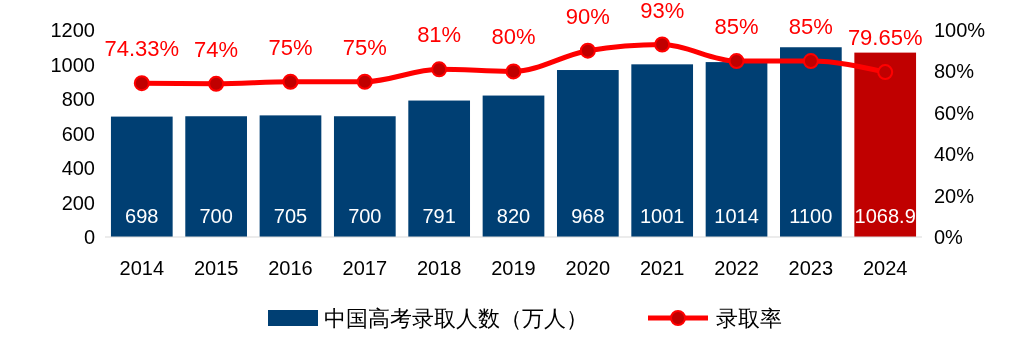 This screenshot has height=345, width=1027. Describe the element at coordinates (885, 216) in the screenshot. I see `data-label: 1068.9` at that location.